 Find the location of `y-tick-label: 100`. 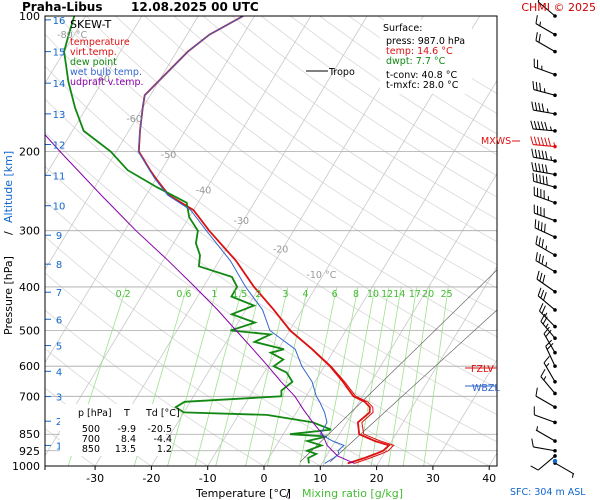

y-tick-label: 100 is located at coordinates (29, 16).